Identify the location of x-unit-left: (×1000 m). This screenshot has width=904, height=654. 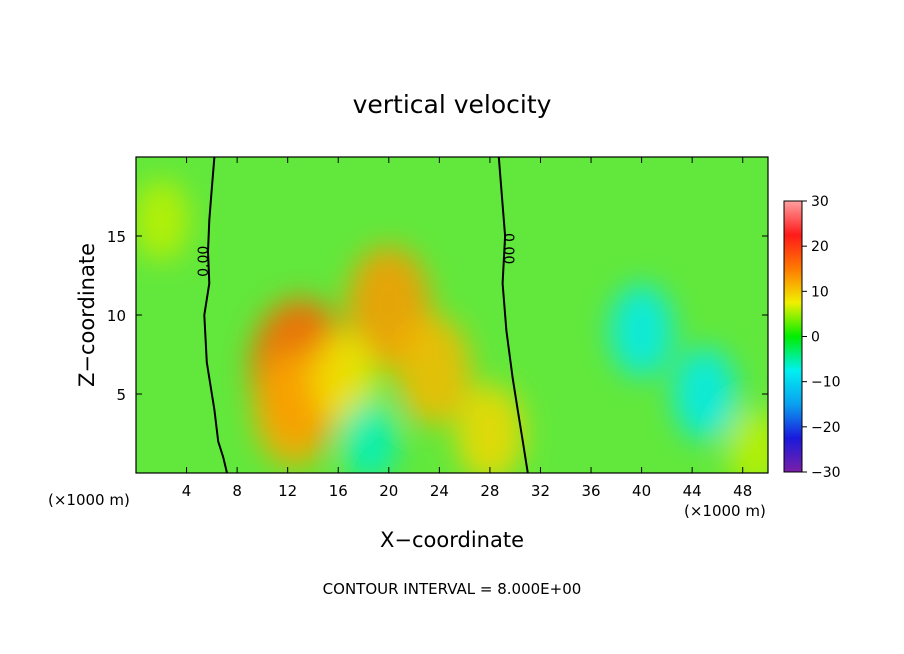
(89, 500).